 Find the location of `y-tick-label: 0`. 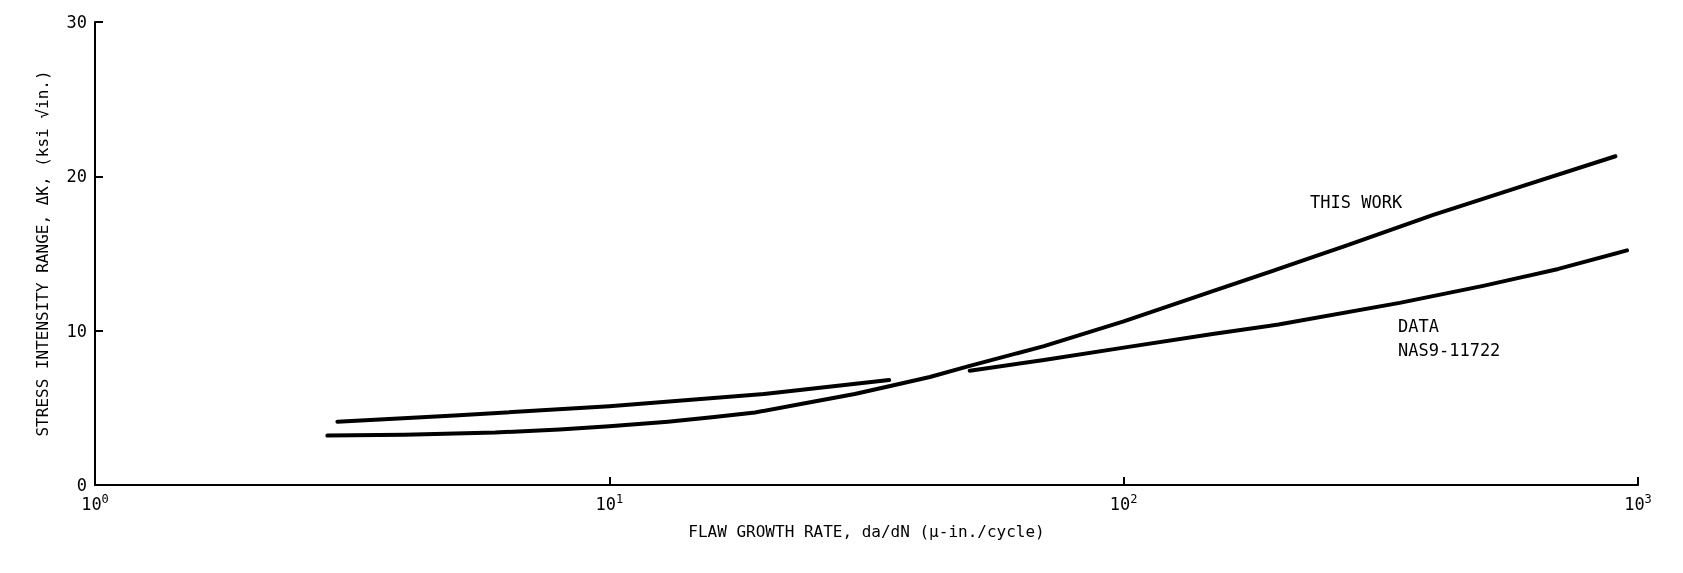

y-tick-label: 0 is located at coordinates (81, 485).